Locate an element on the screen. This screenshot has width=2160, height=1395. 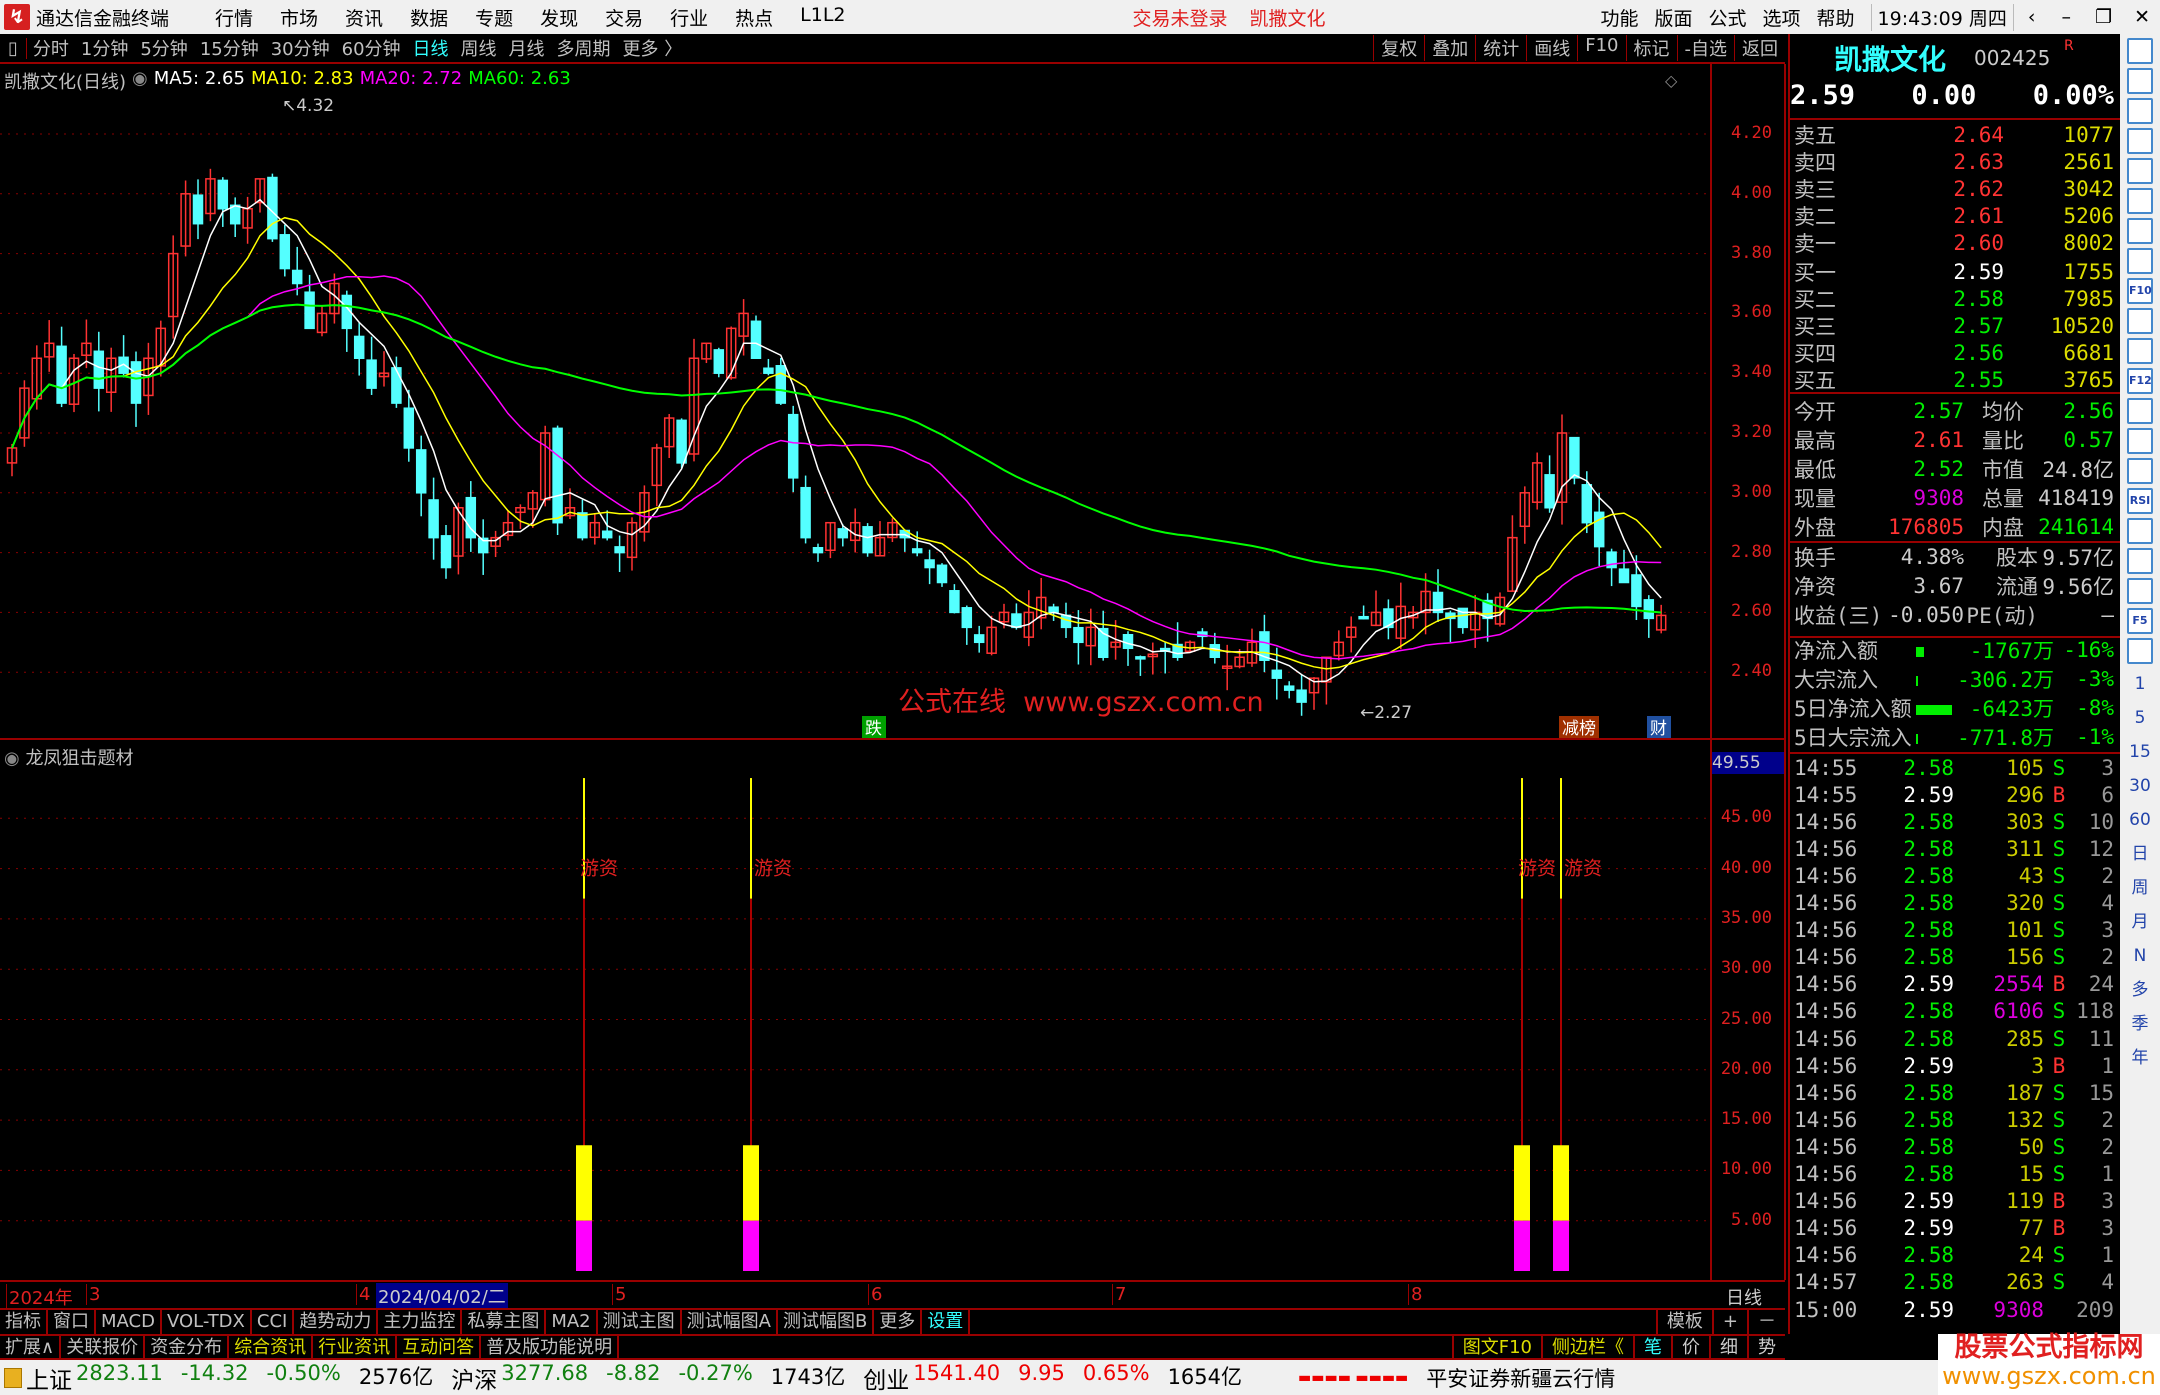
f12-icon: F12 is located at coordinates (2140, 381).